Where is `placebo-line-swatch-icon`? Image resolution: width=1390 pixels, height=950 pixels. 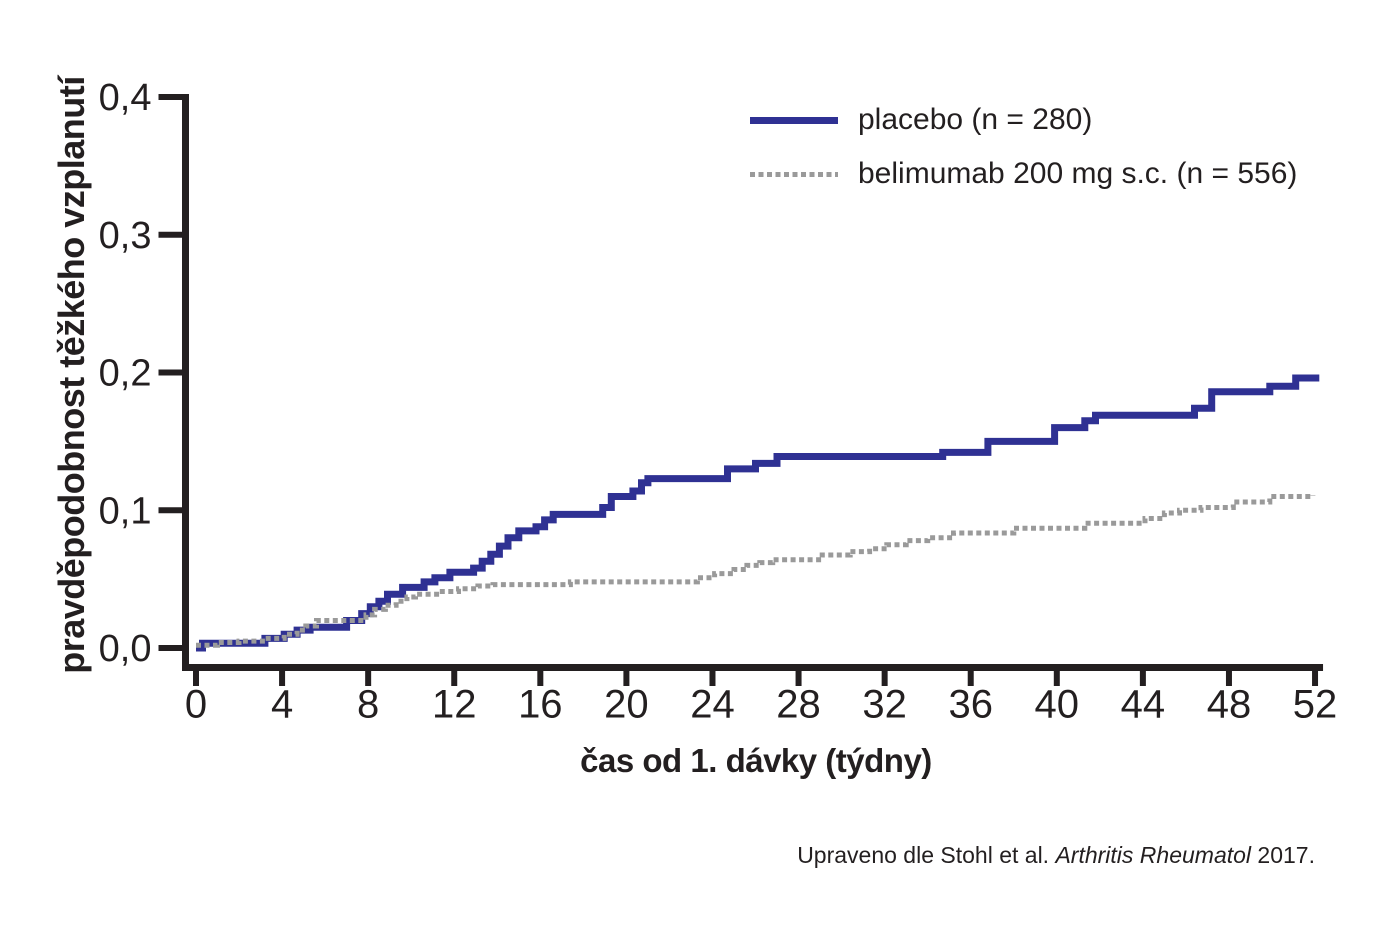 placebo-line-swatch-icon is located at coordinates (794, 120).